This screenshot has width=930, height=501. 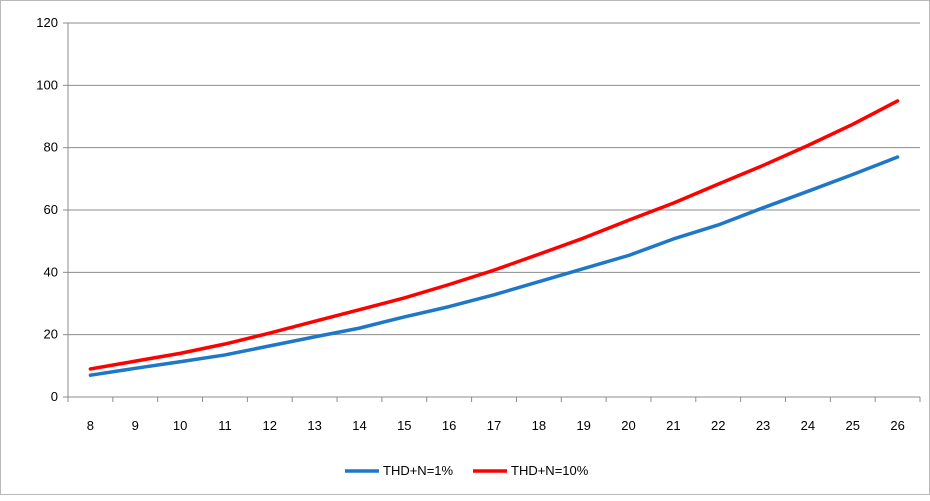 I want to click on legend-item: THD+N=1%, so click(x=399, y=470).